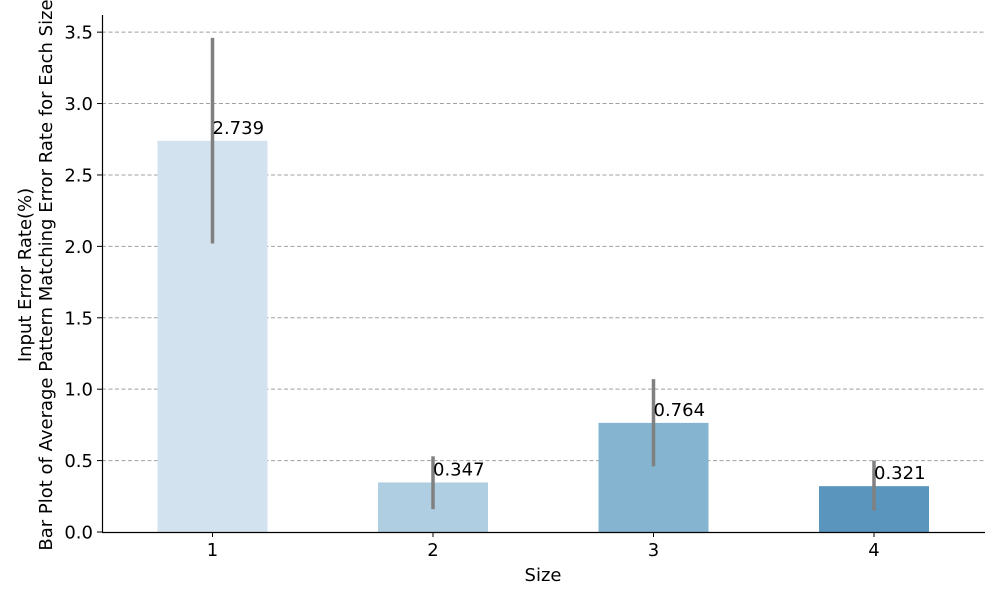 The width and height of the screenshot is (1000, 600). What do you see at coordinates (78, 318) in the screenshot?
I see `y-tick-label: 1.5` at bounding box center [78, 318].